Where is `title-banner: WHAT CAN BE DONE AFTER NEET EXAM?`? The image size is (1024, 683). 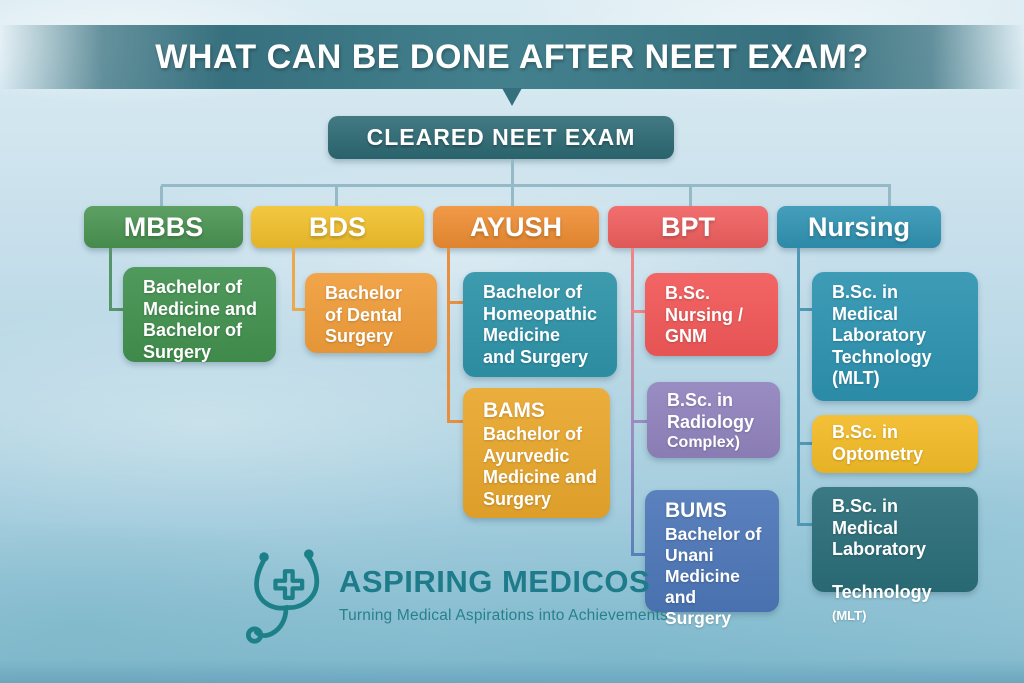 title-banner: WHAT CAN BE DONE AFTER NEET EXAM? is located at coordinates (512, 57).